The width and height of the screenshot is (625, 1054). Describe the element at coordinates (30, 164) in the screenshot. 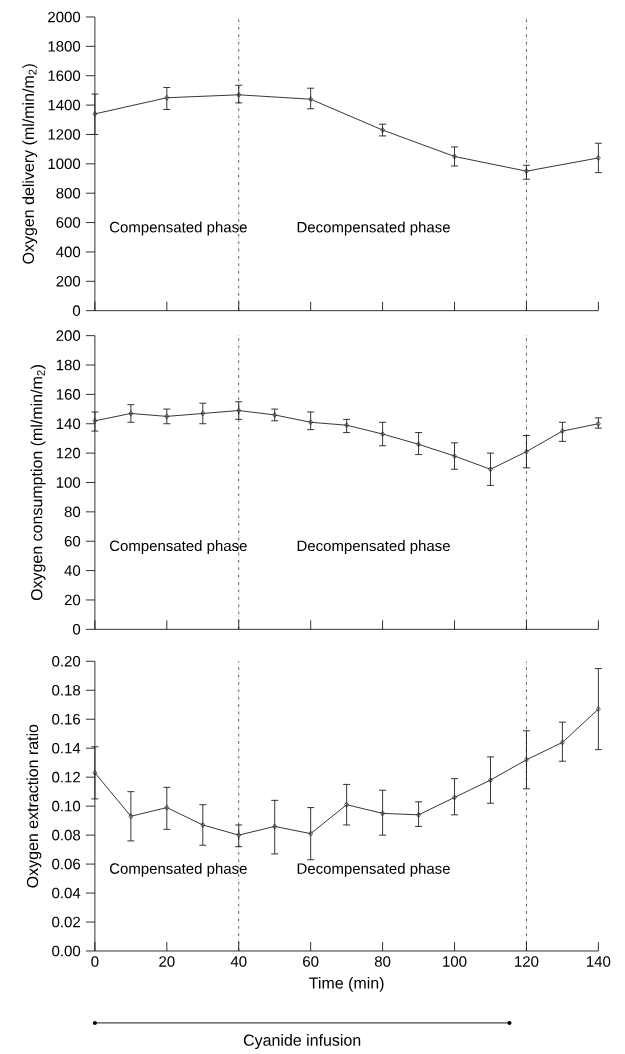

I see `y-axis-title: Oxygen delivery (ml/min/m$_{2}$)` at that location.